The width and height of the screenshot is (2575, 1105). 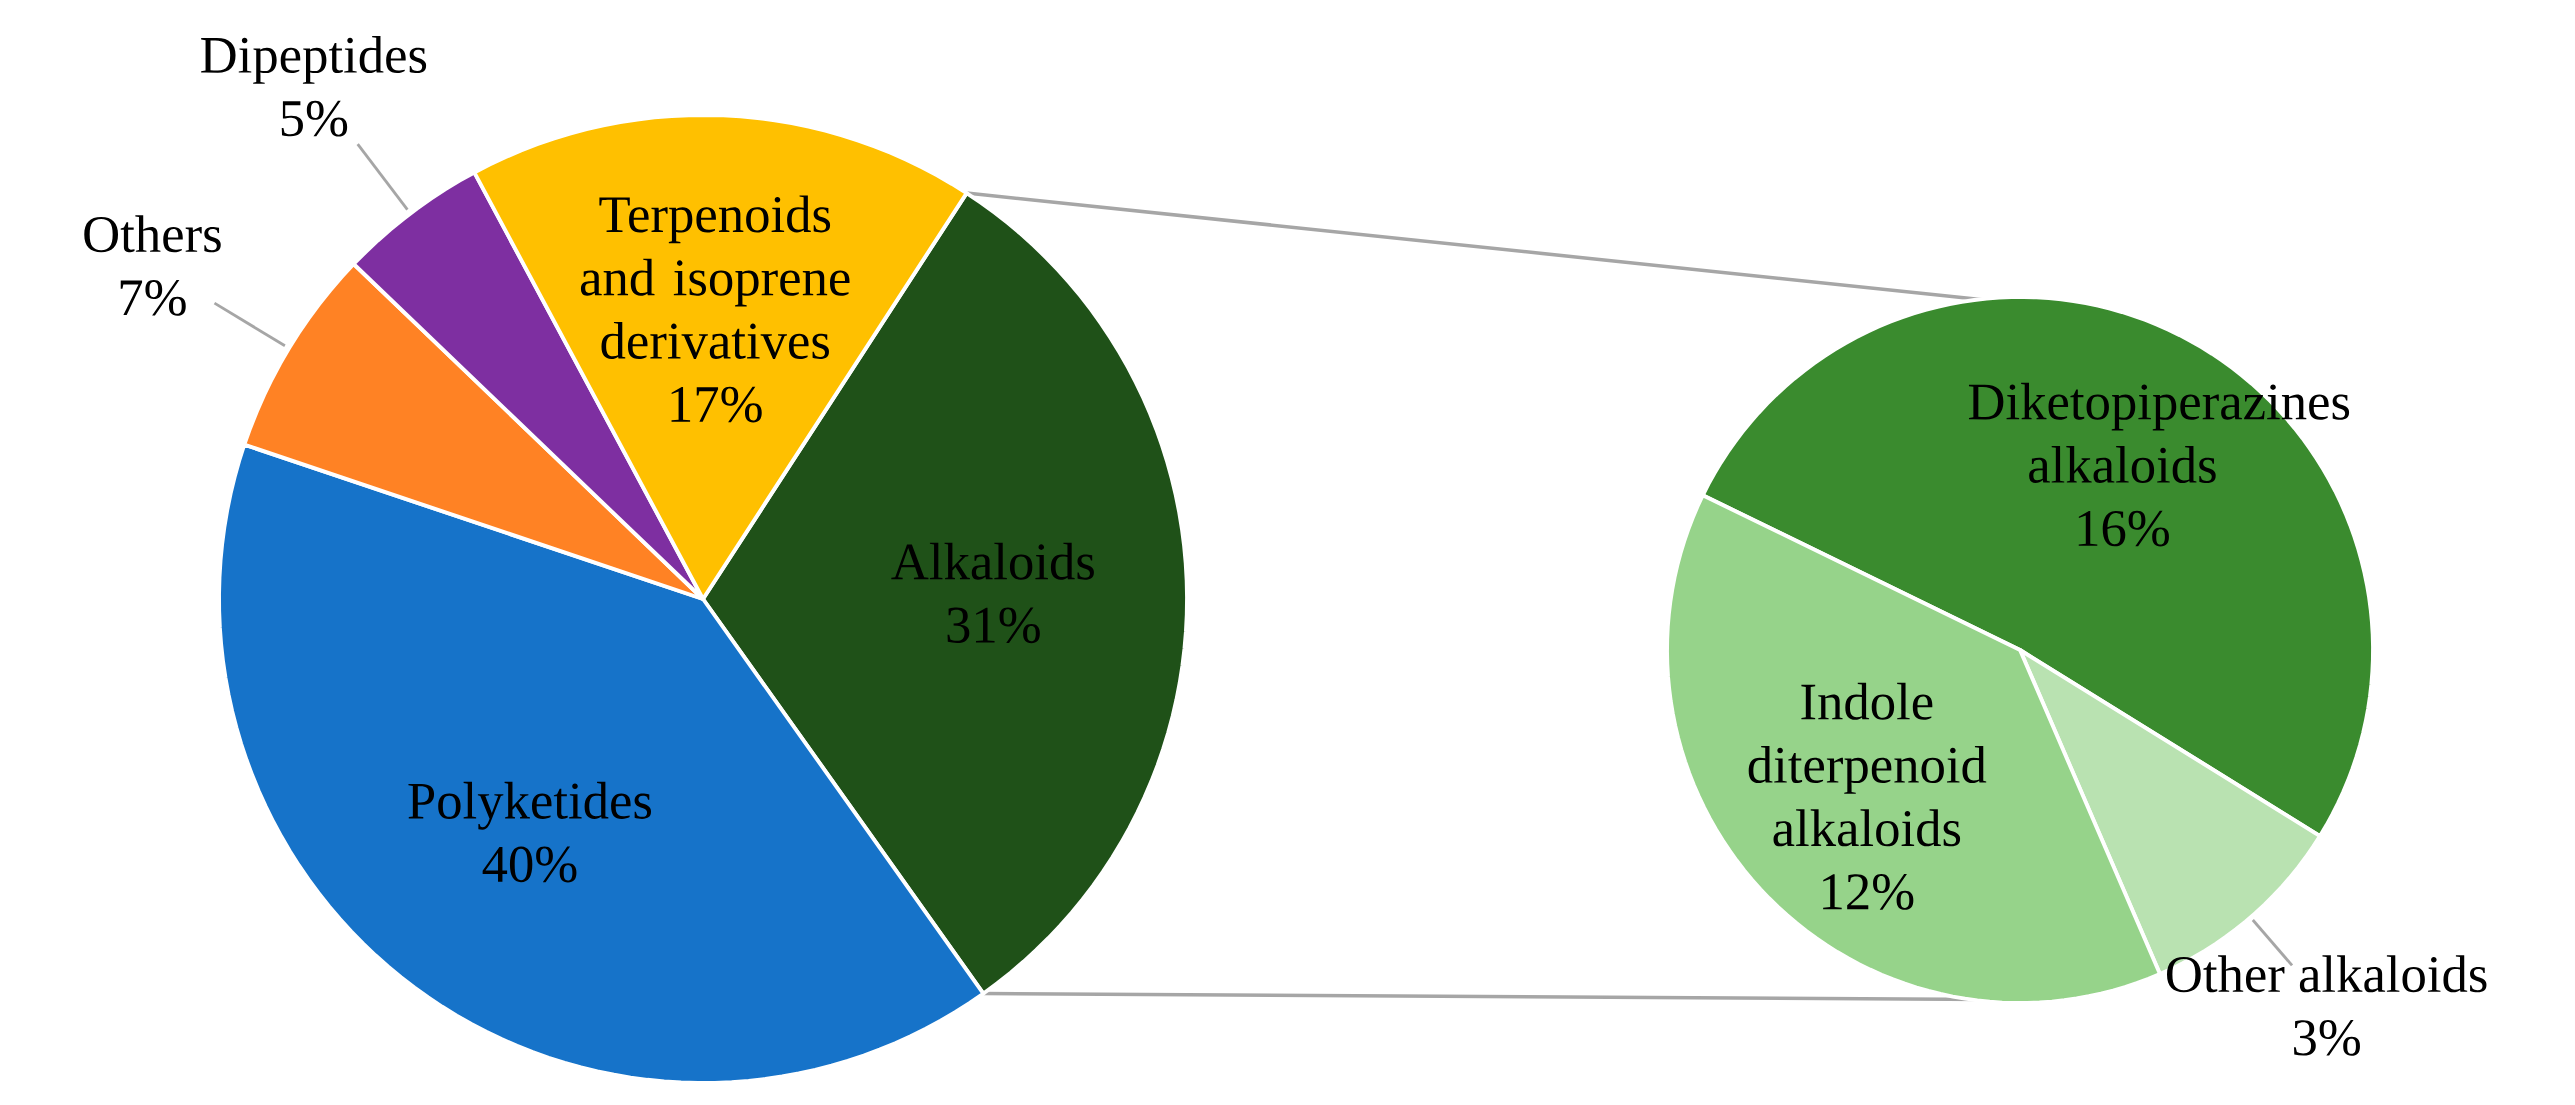 What do you see at coordinates (153, 298) in the screenshot?
I see `data-label: 7%` at bounding box center [153, 298].